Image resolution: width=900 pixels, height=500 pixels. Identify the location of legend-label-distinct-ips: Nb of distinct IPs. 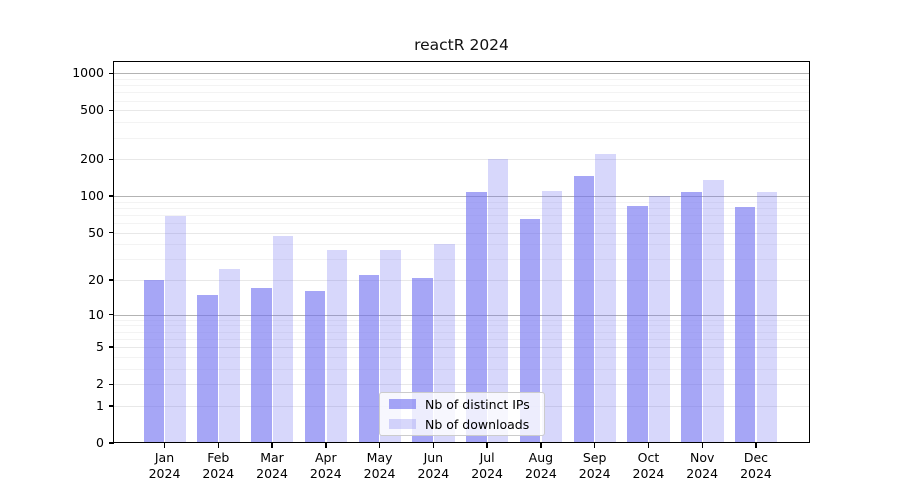
(477, 404).